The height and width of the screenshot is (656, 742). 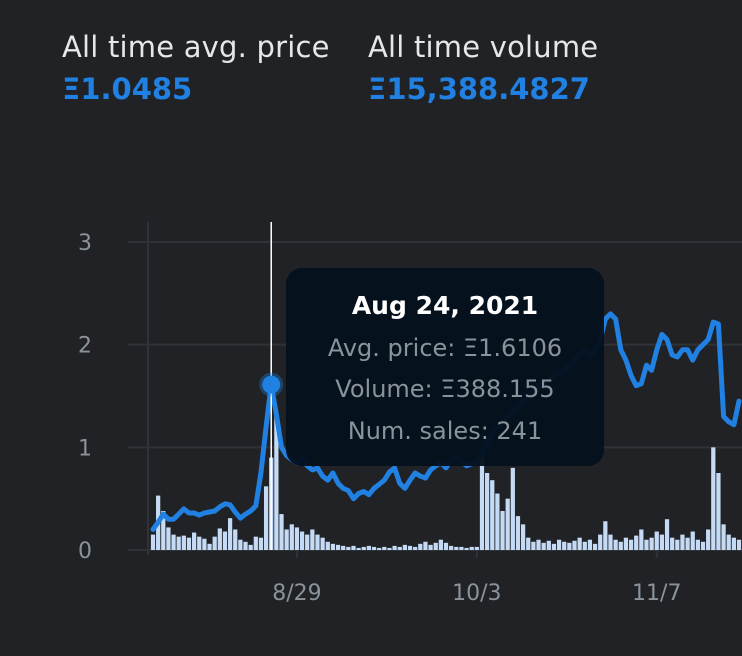 What do you see at coordinates (444, 389) in the screenshot?
I see `tooltip-volume: Volume: Ξ388.155` at bounding box center [444, 389].